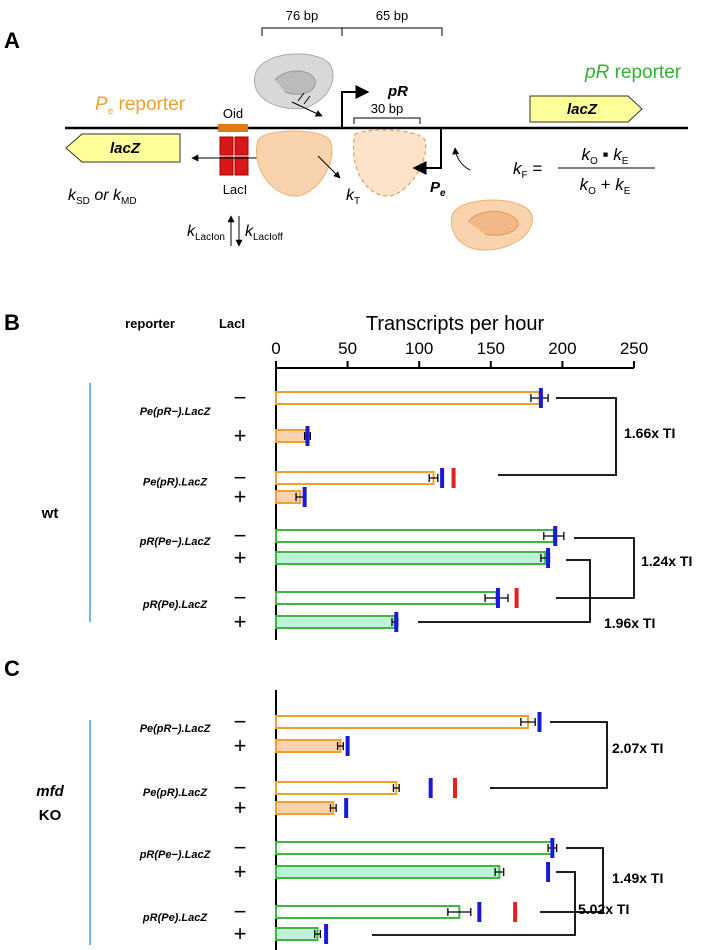 This screenshot has width=709, height=950. What do you see at coordinates (525, 175) in the screenshot?
I see `text: F` at bounding box center [525, 175].